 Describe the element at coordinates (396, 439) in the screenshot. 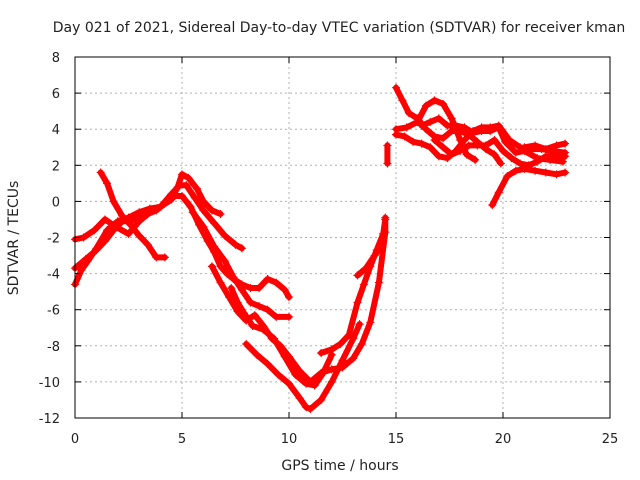

I see `x-tick-label: 15` at that location.